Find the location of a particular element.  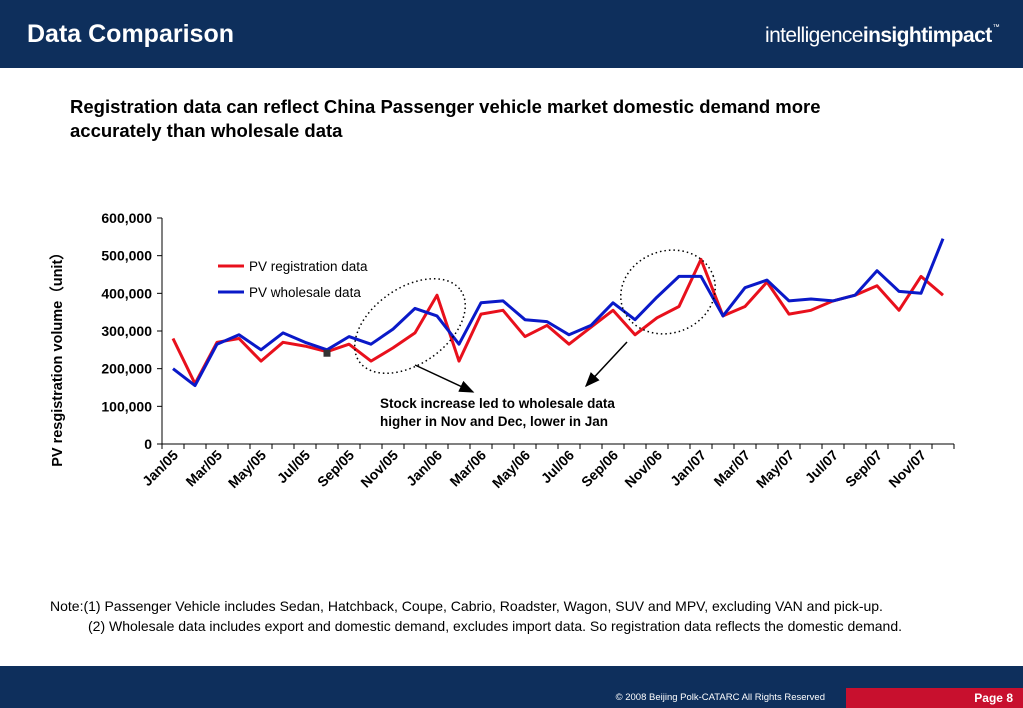

x-tick-label: Jul/07 is located at coordinates (822, 467).